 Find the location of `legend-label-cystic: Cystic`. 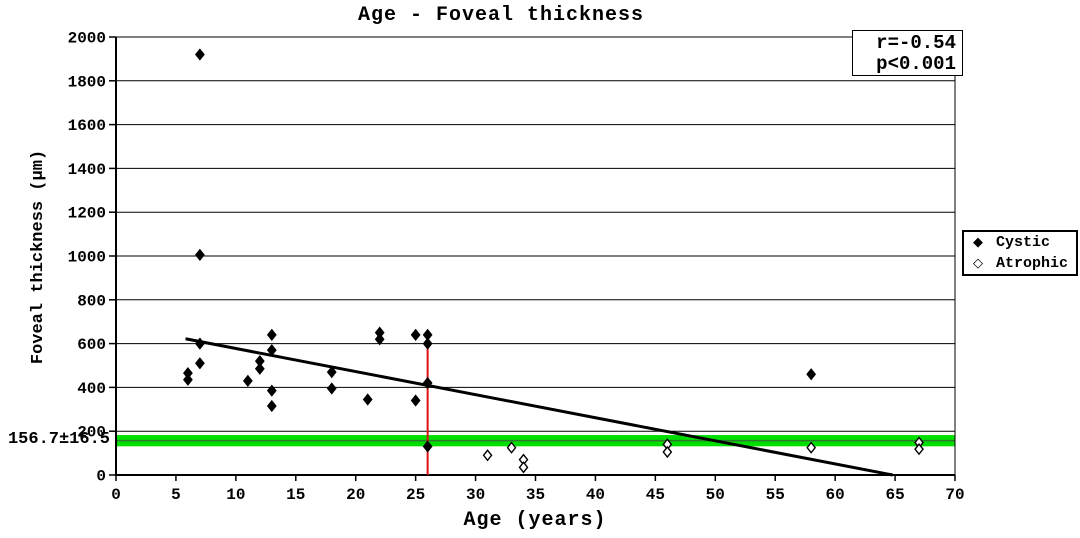

legend-label-cystic: Cystic is located at coordinates (1023, 242).